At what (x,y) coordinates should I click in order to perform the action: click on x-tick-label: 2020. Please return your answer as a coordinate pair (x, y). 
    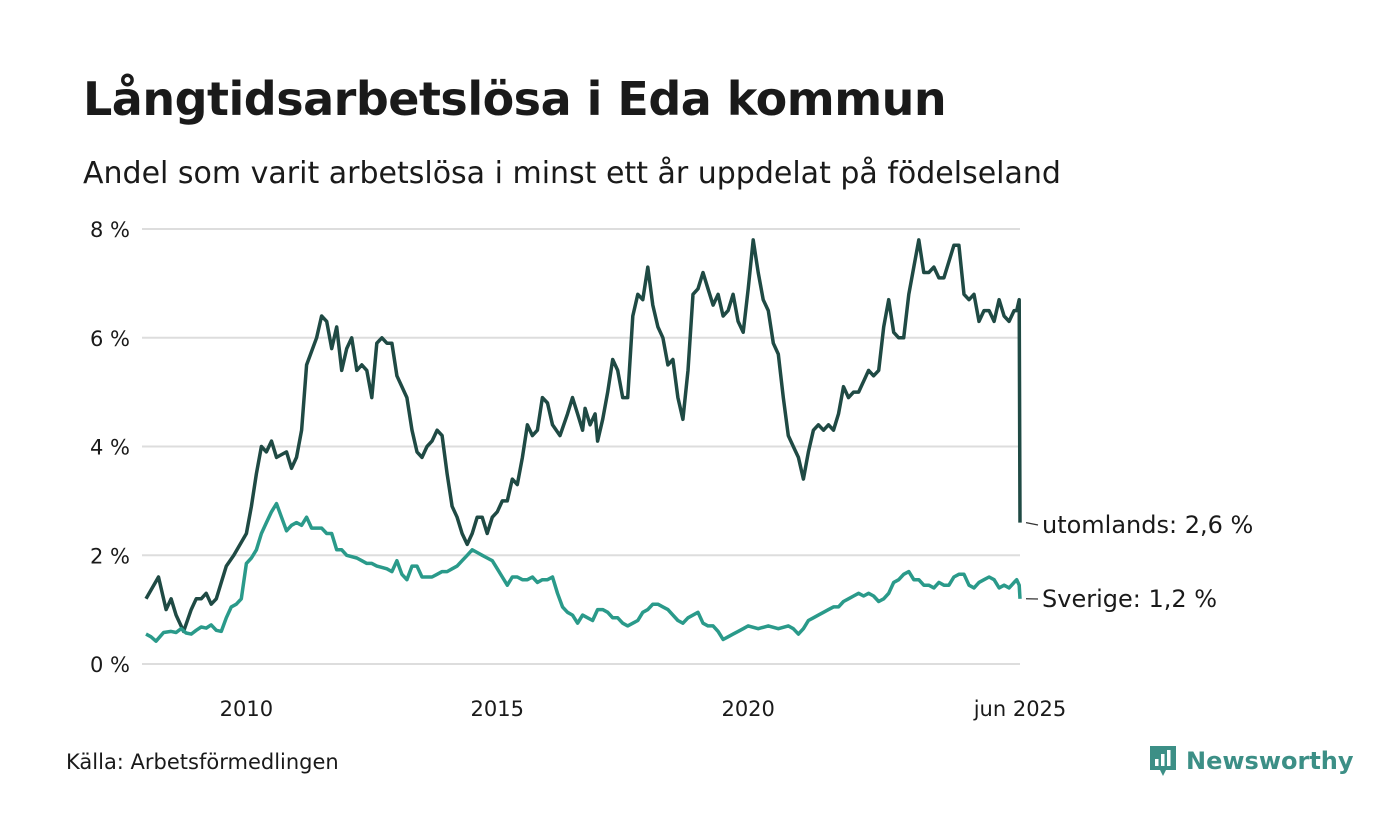
    Looking at the image, I should click on (747, 709).